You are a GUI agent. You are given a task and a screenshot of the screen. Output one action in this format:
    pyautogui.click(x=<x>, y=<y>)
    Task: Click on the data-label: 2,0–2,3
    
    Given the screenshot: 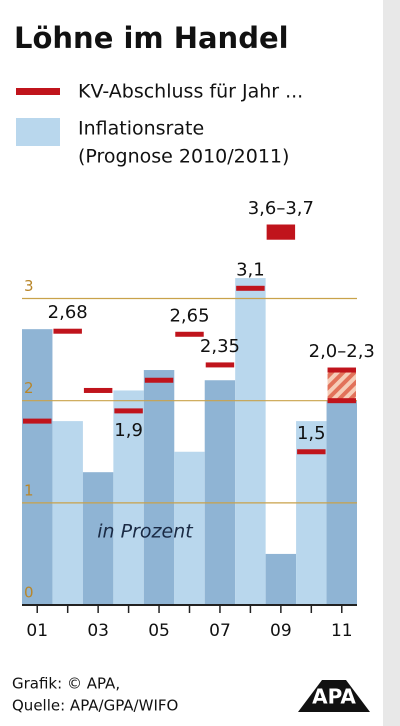 What is the action you would take?
    pyautogui.click(x=342, y=351)
    